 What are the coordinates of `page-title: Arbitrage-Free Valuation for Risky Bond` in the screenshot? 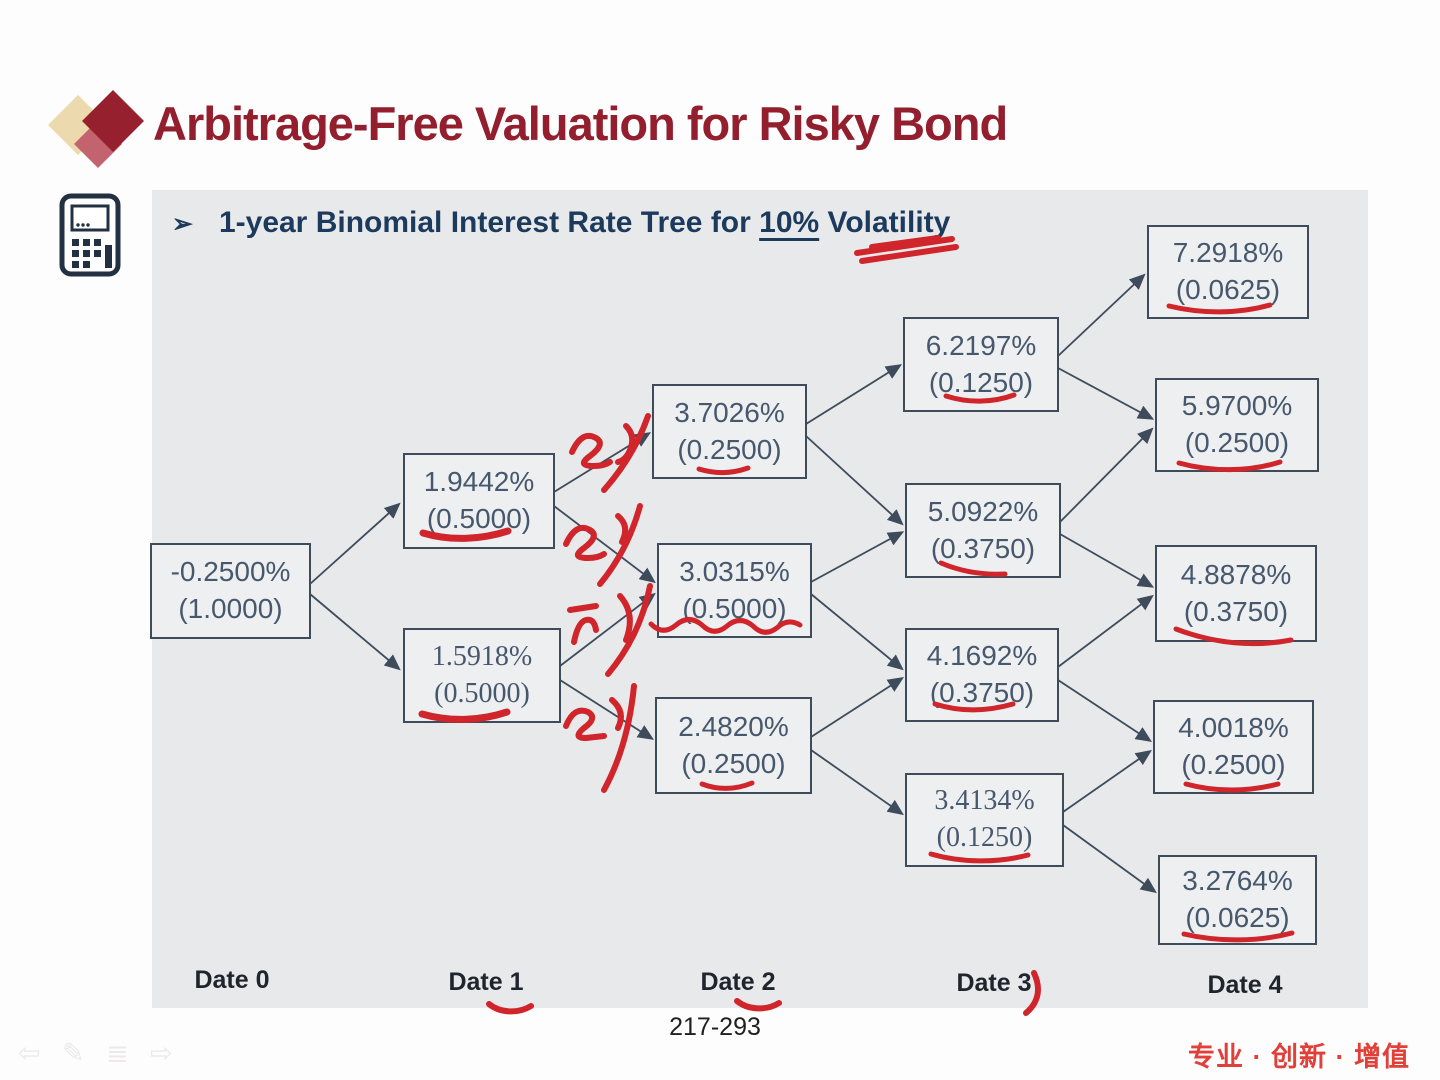 It's located at (580, 123).